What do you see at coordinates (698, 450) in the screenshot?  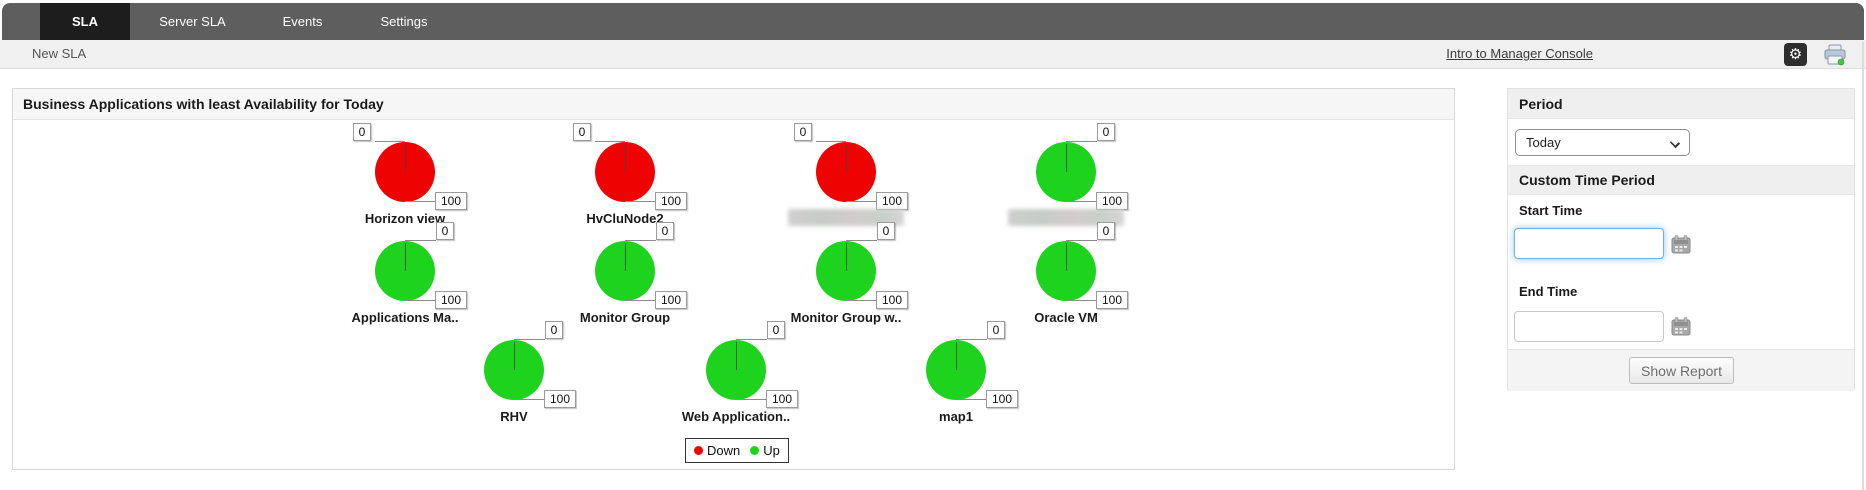 I see `legend-down-dot-icon` at bounding box center [698, 450].